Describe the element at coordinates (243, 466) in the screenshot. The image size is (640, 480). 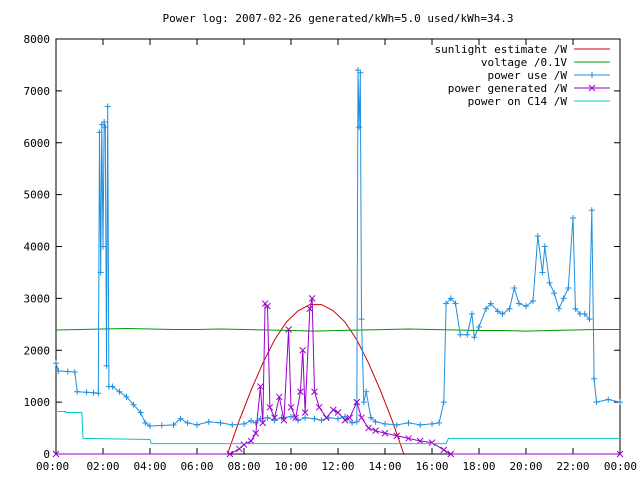
I see `x-tick-label: 08:00` at that location.